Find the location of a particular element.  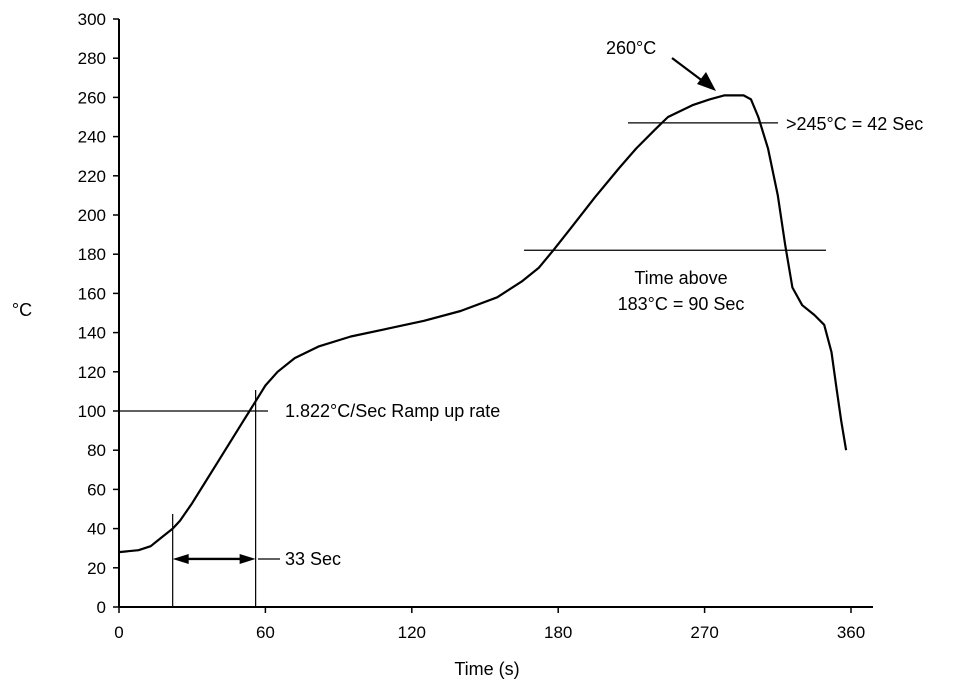

x-tick-label: 180 is located at coordinates (558, 632).